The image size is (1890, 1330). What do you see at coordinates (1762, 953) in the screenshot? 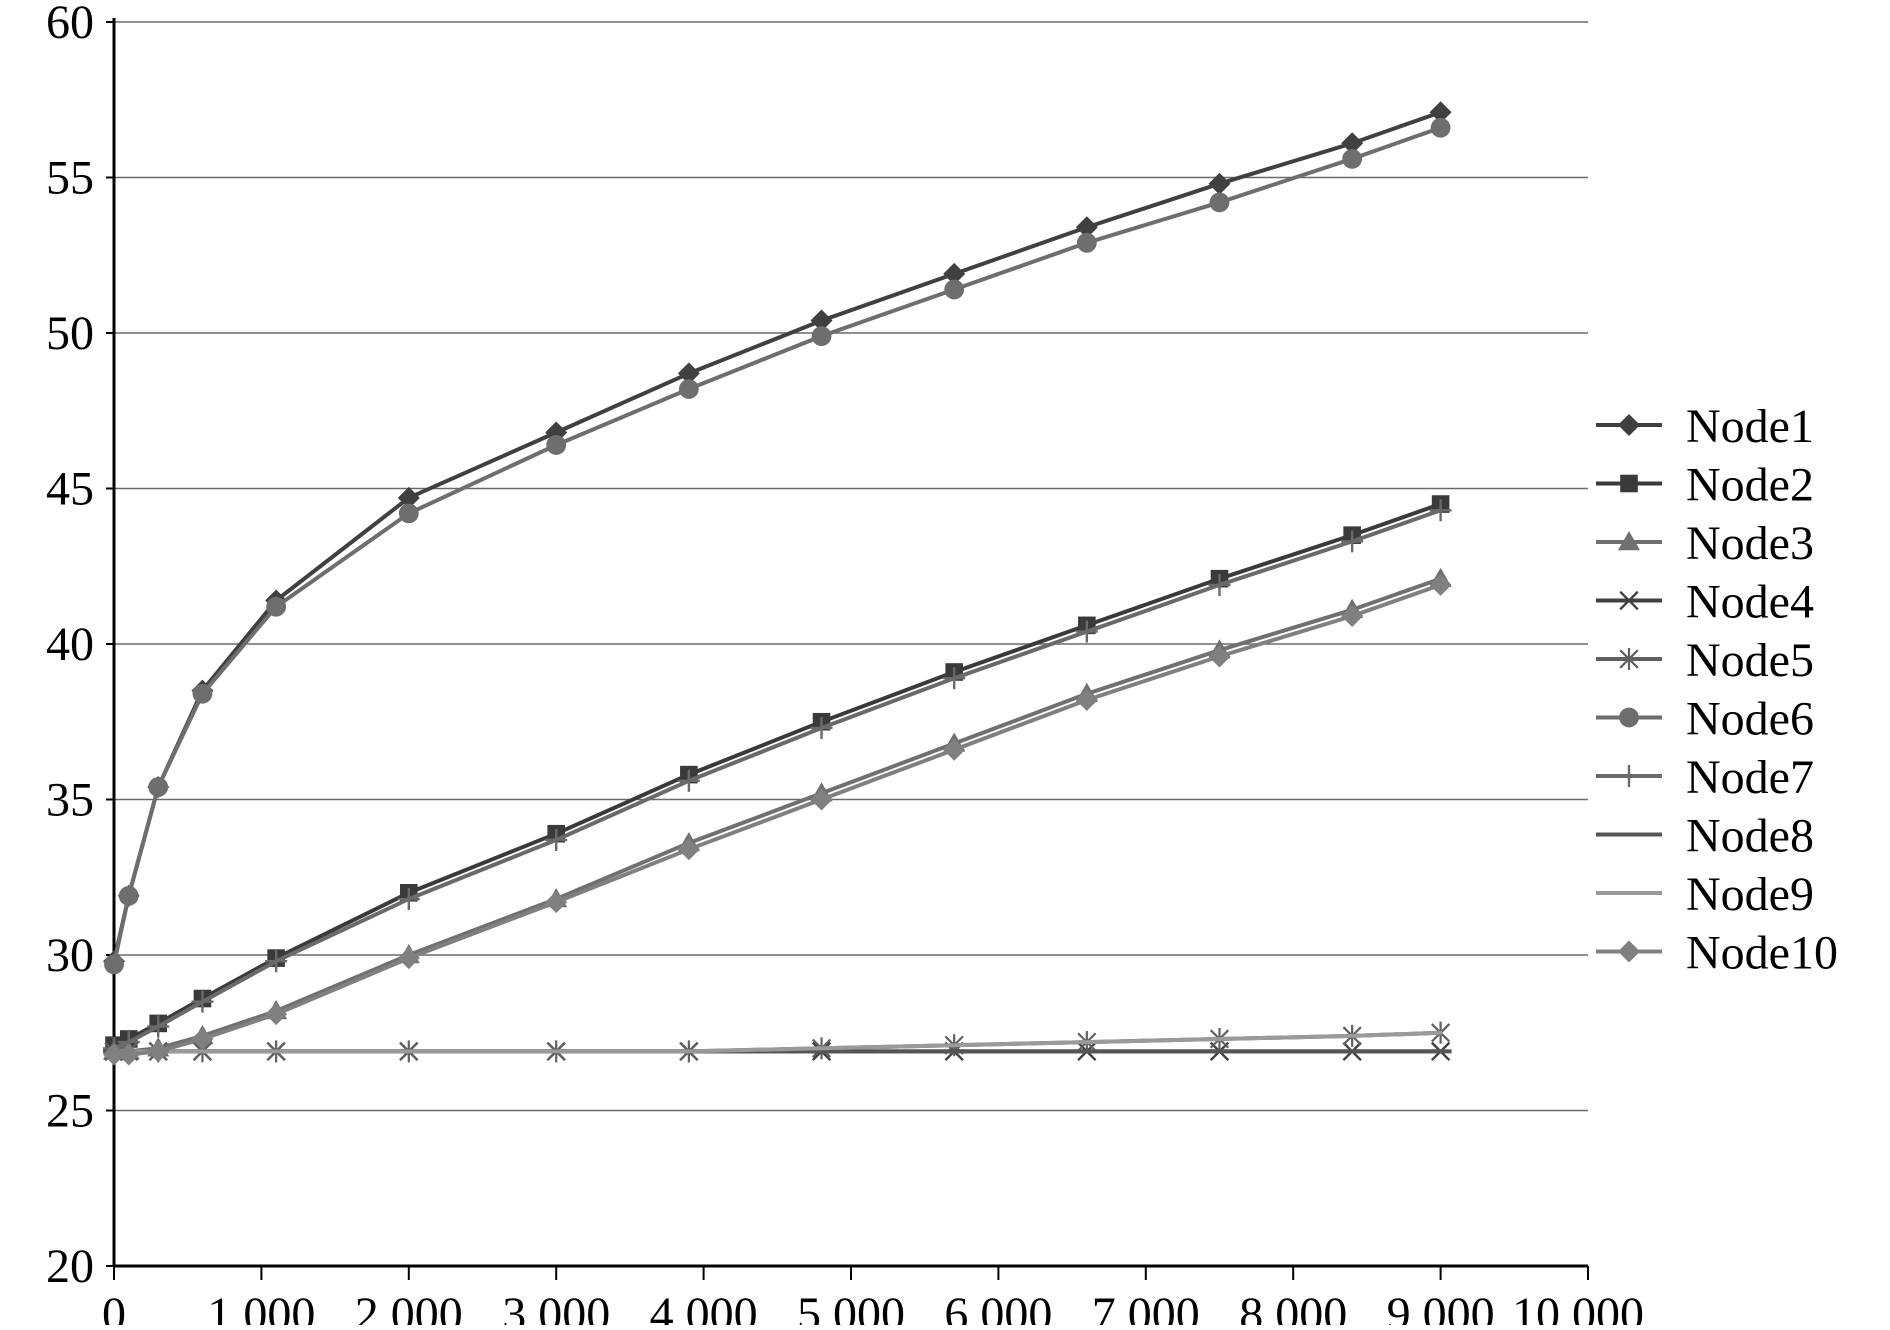
I see `legend-label: Node10` at bounding box center [1762, 953].